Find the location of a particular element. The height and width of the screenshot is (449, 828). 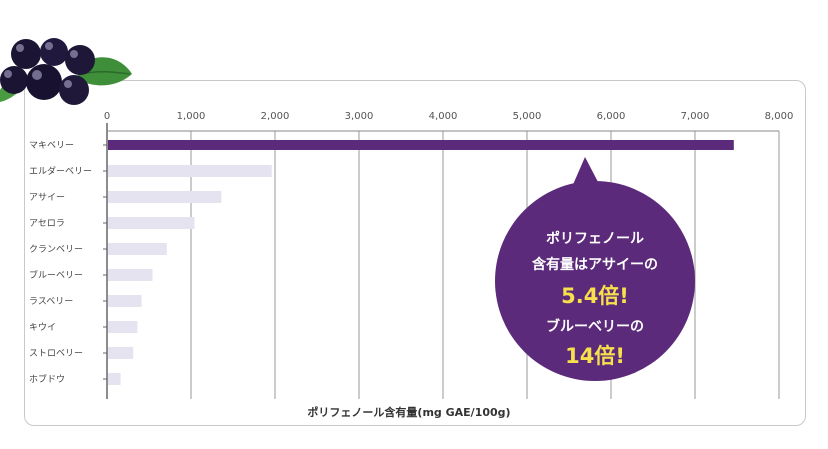

berries-icon is located at coordinates (66, 71).